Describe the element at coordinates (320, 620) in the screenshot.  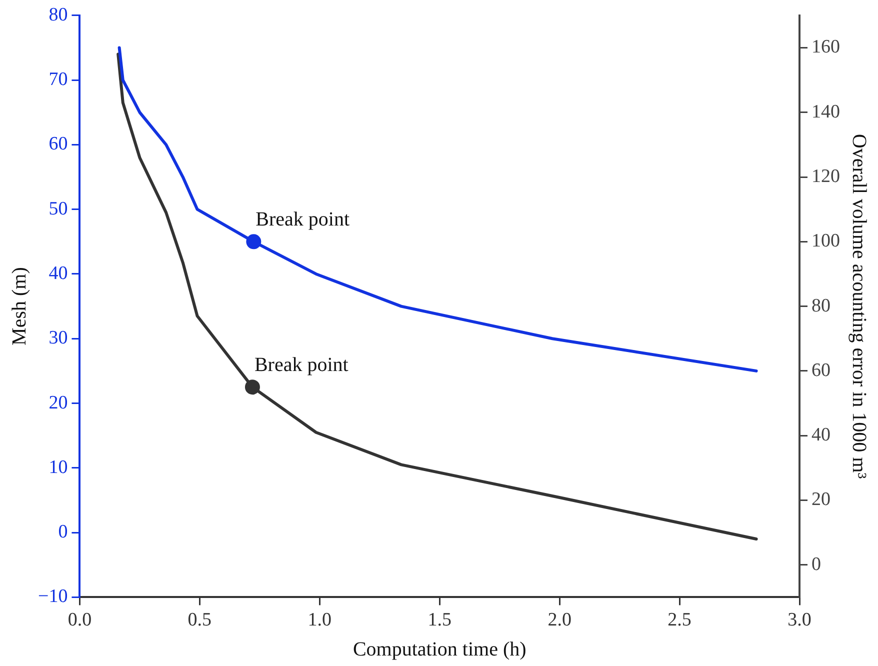
I see `x-tick-label: 1.0` at that location.